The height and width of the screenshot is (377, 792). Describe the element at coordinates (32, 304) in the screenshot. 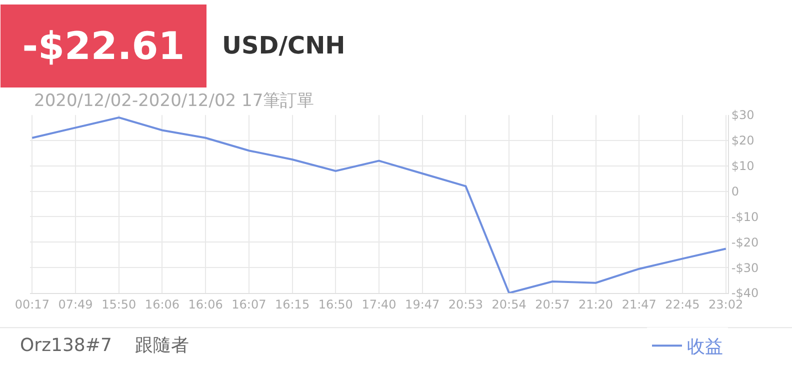

I see `x-tick-label: 00:17` at that location.